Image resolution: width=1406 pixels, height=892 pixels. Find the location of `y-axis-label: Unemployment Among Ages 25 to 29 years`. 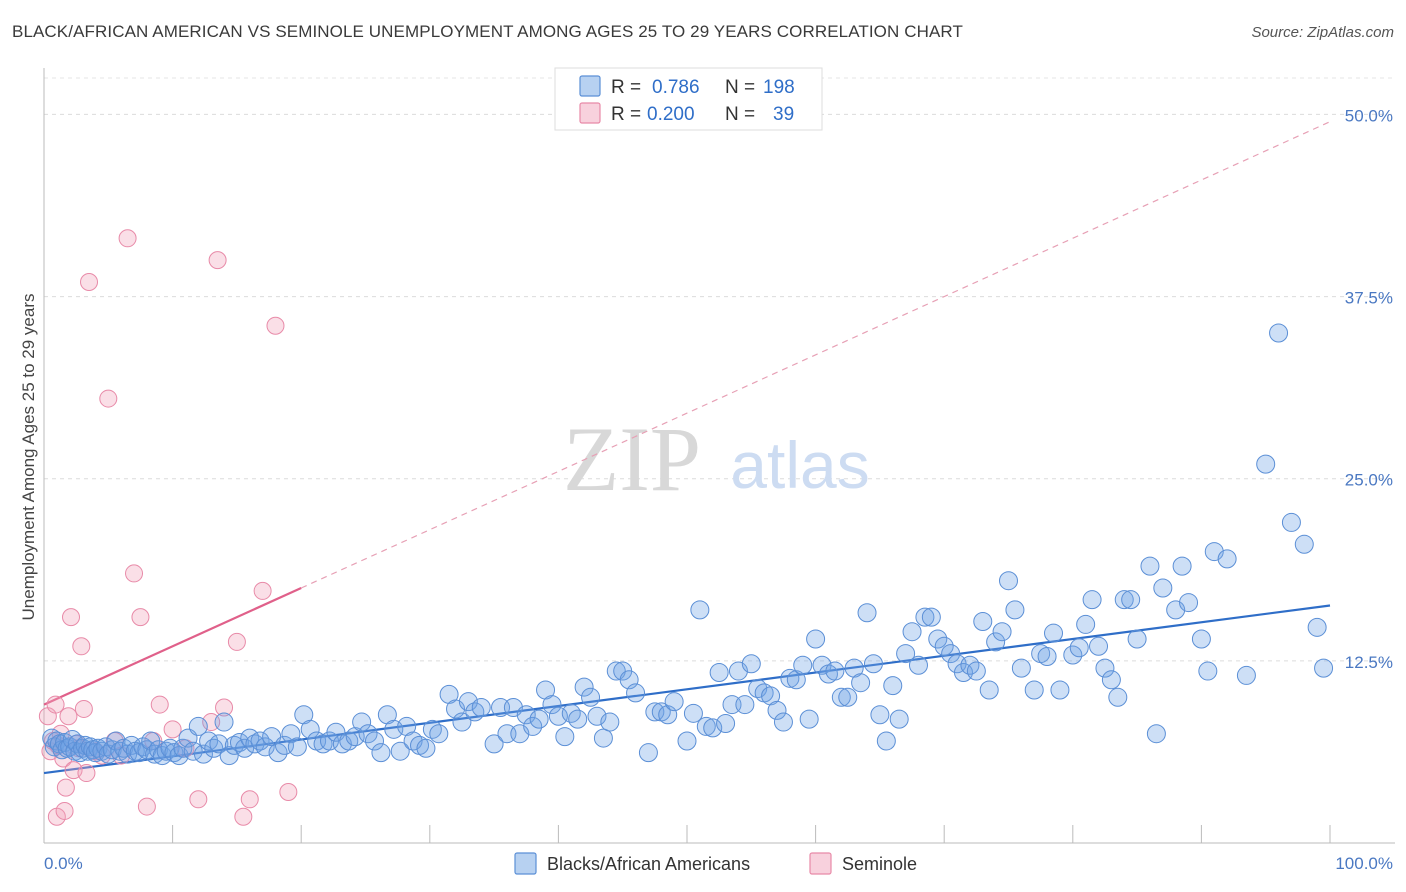

y-axis-label: Unemployment Among Ages 25 to 29 years is located at coordinates (28, 457).